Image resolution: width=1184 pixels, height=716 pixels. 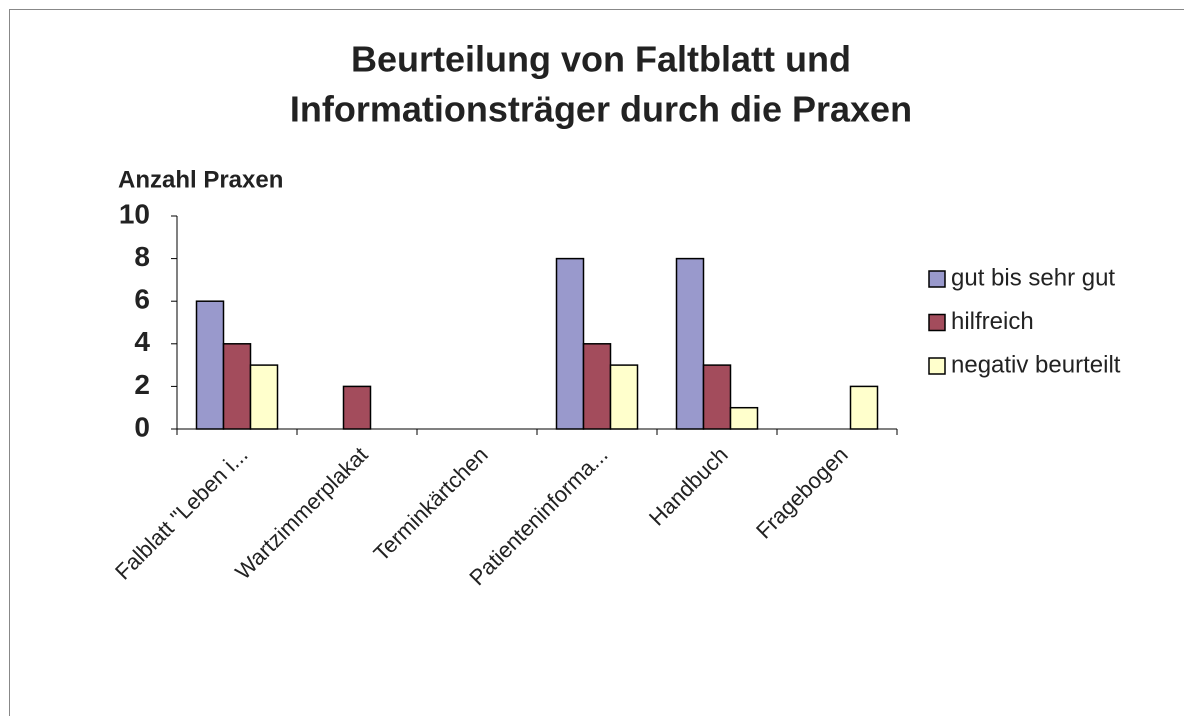 I want to click on legend-label: hilfreich, so click(x=992, y=321).